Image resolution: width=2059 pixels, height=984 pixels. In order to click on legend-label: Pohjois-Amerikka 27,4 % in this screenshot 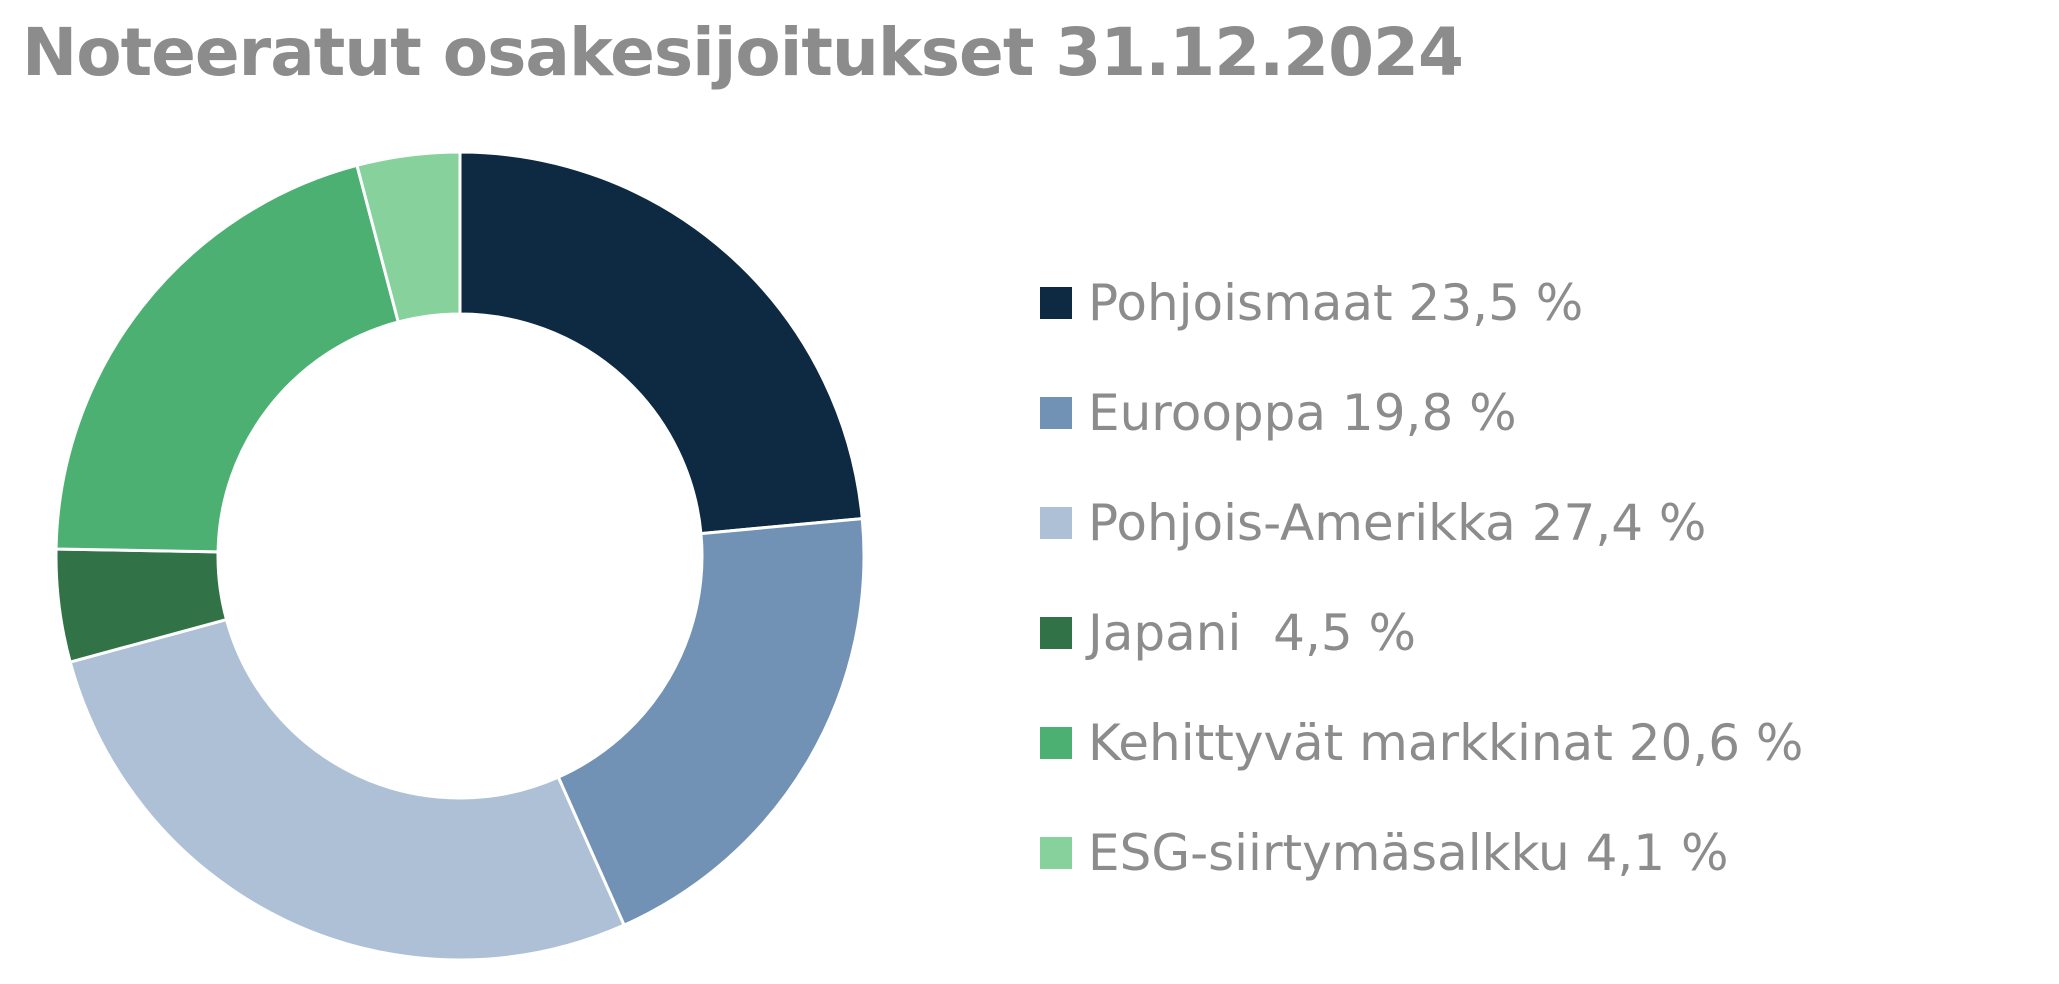, I will do `click(1397, 523)`.